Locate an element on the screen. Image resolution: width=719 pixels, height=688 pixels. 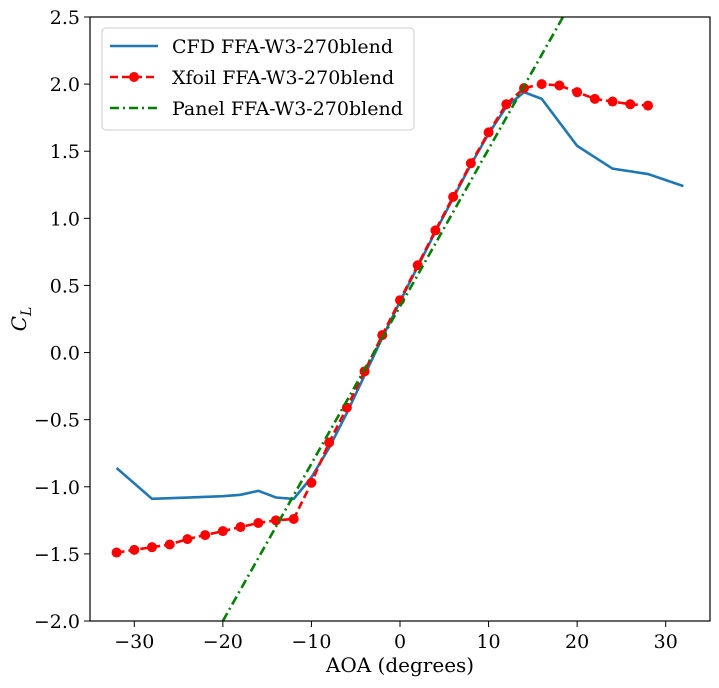
y-tick-label: −2.0 is located at coordinates (57, 622).